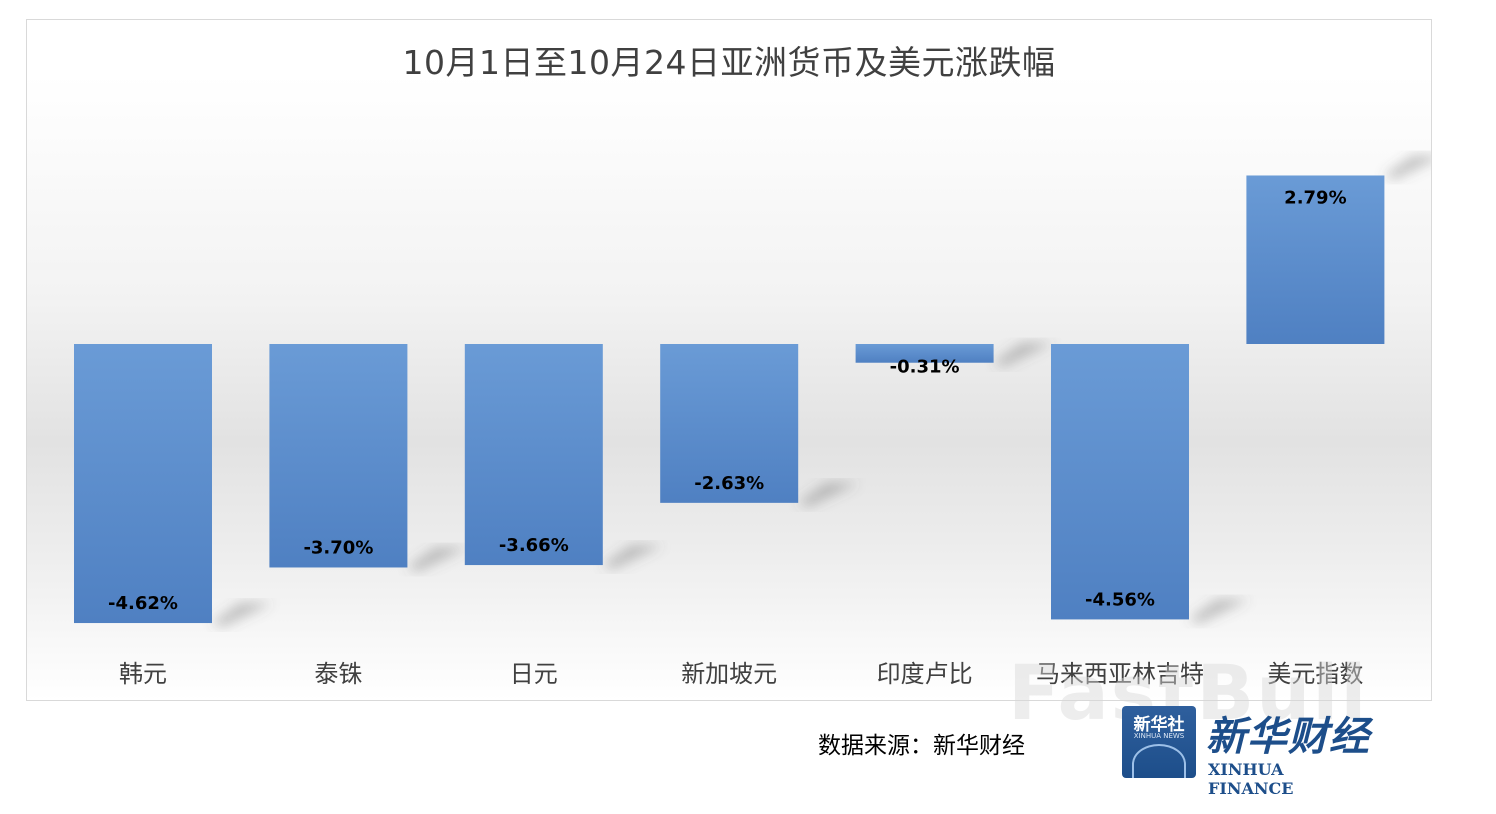 The height and width of the screenshot is (814, 1496). I want to click on category-label-2: 日元, so click(534, 674).